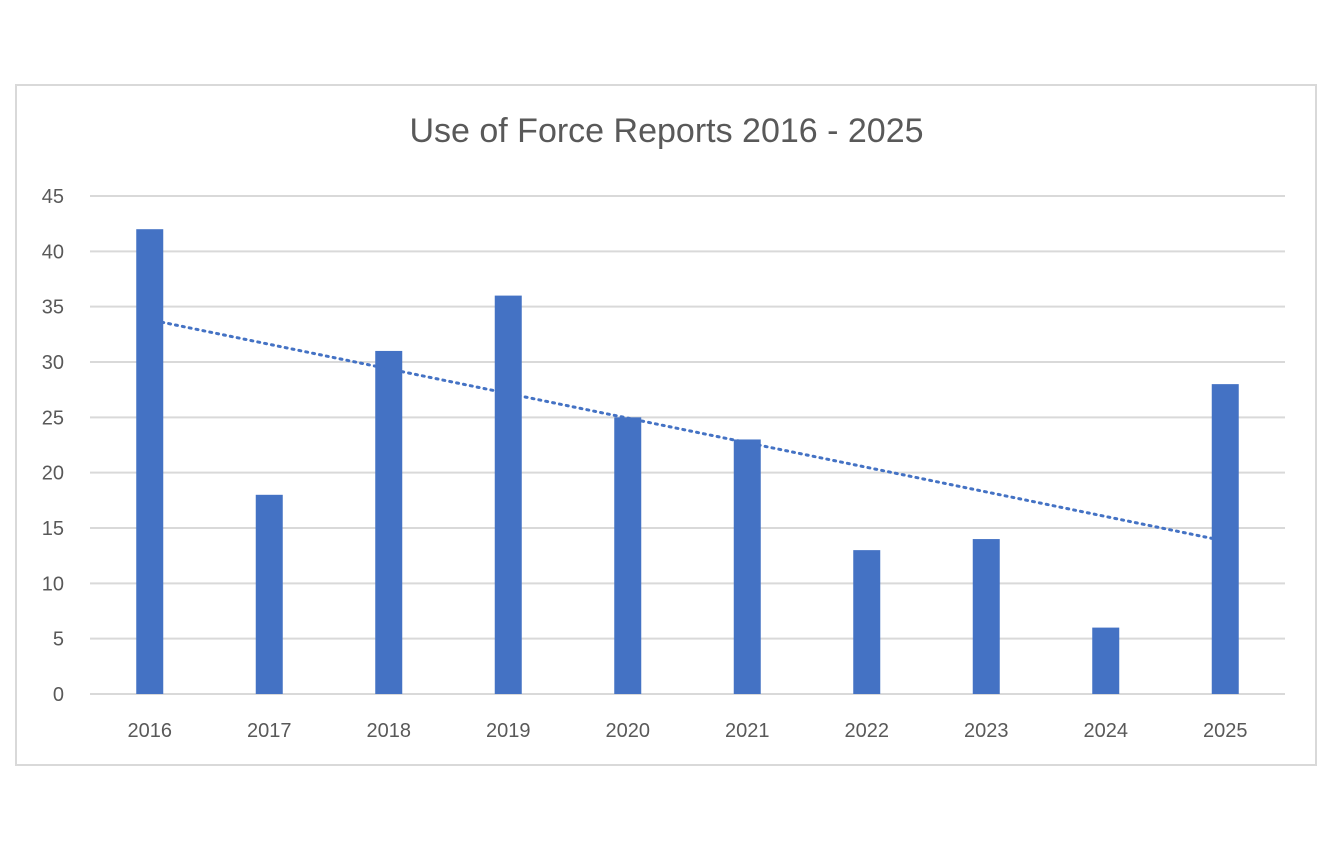  I want to click on y-tick-label: 35, so click(53, 308).